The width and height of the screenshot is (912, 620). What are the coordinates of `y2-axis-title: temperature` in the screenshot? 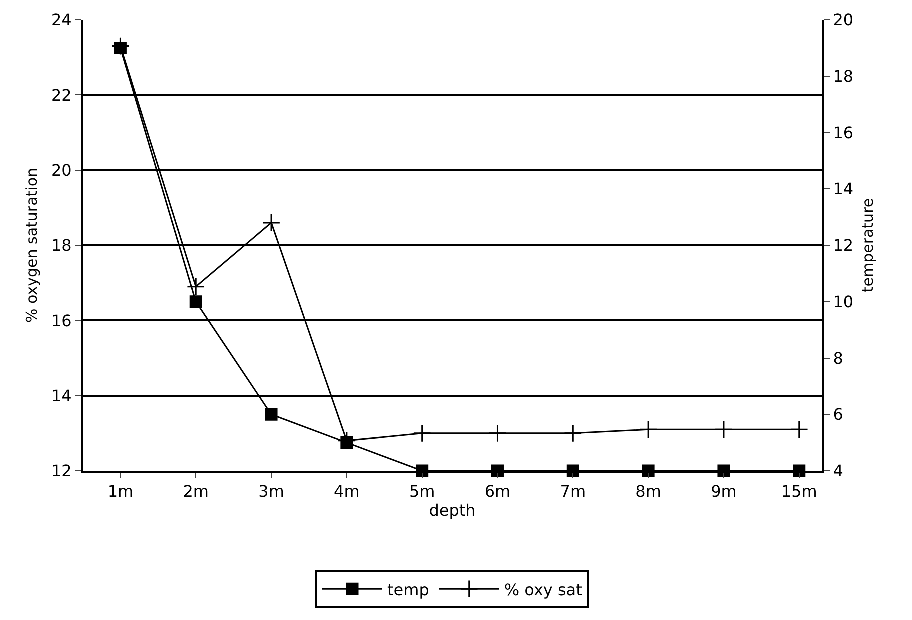 It's located at (868, 245).